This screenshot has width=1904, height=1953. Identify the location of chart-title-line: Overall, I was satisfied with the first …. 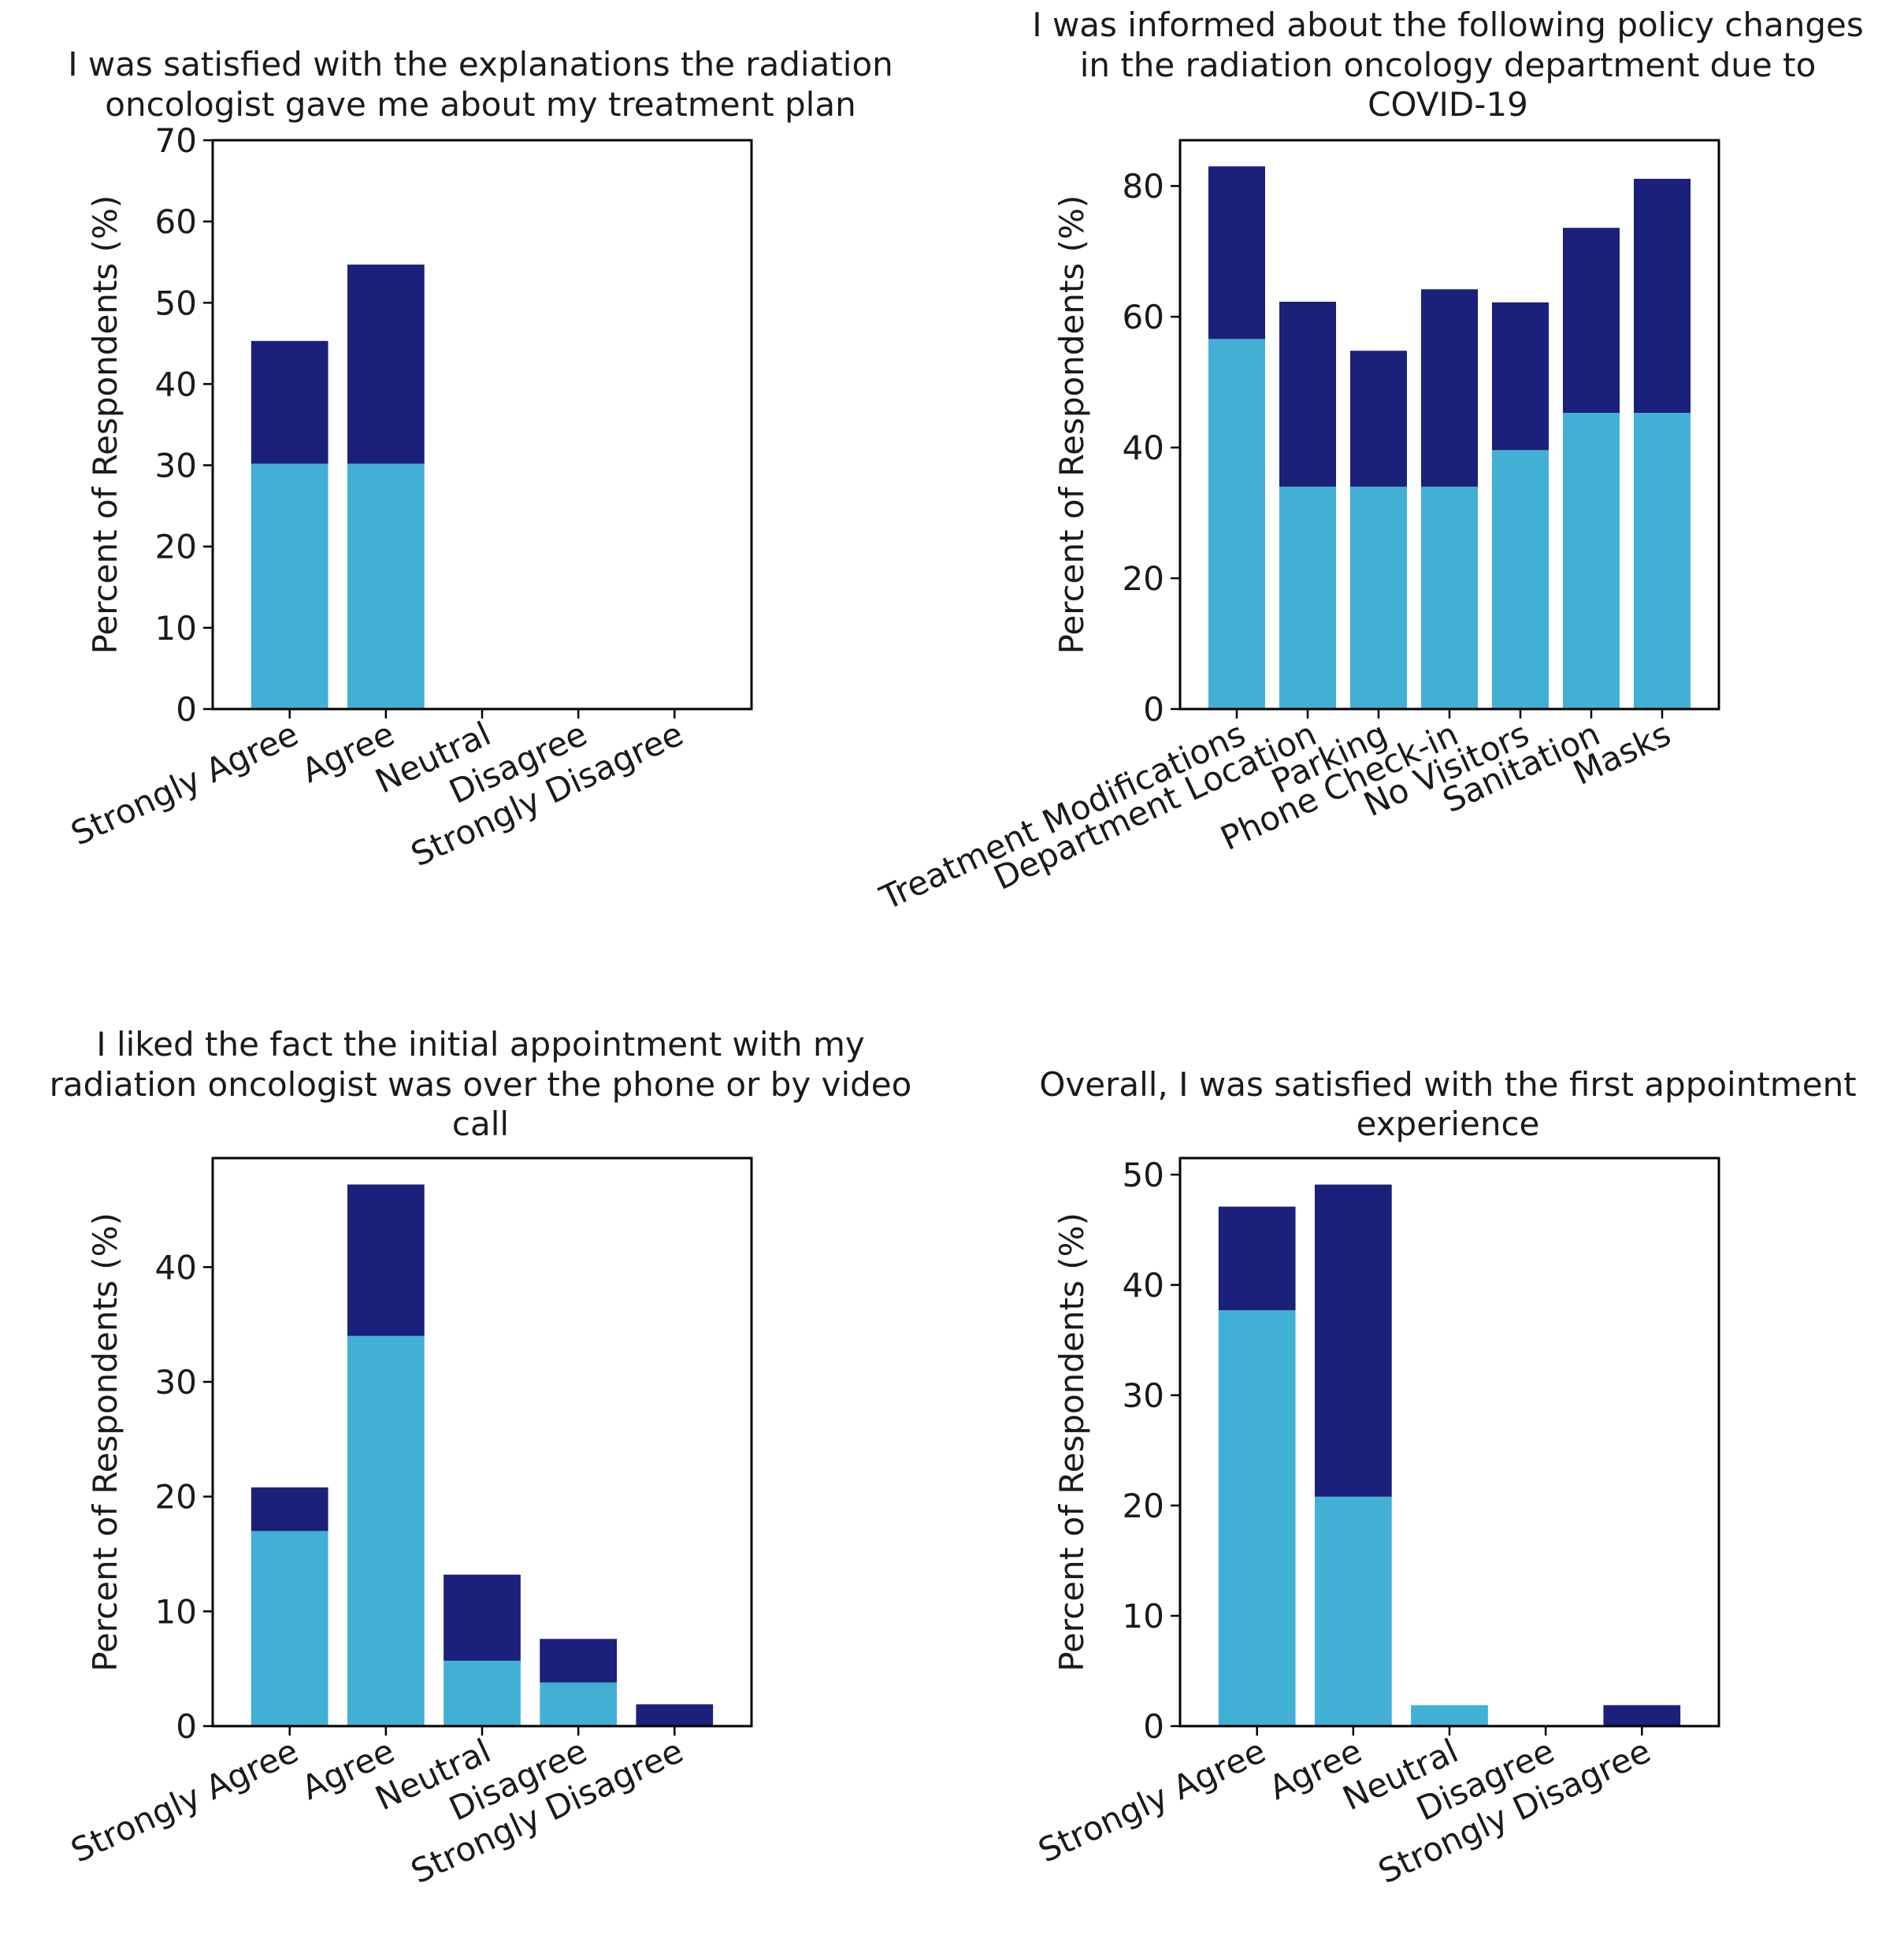
(1447, 1084).